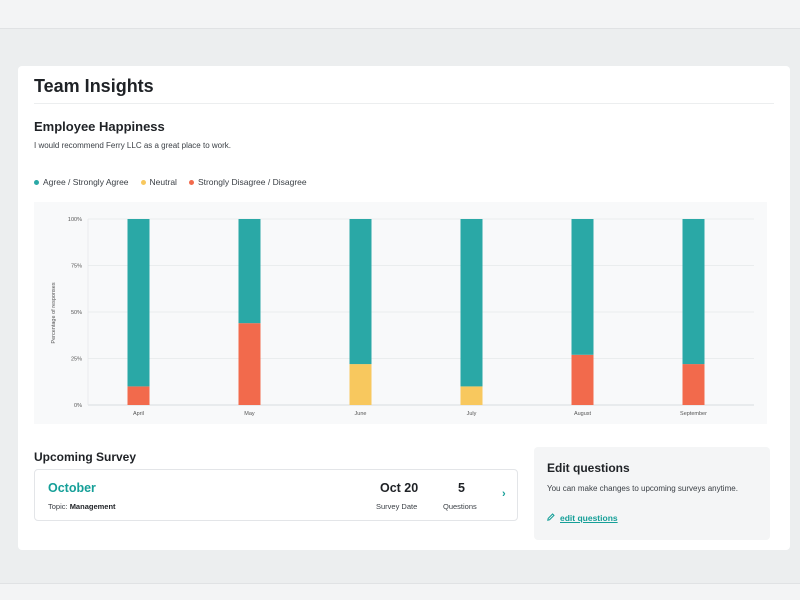  What do you see at coordinates (99, 126) in the screenshot?
I see `happiness-title: Employee Happiness` at bounding box center [99, 126].